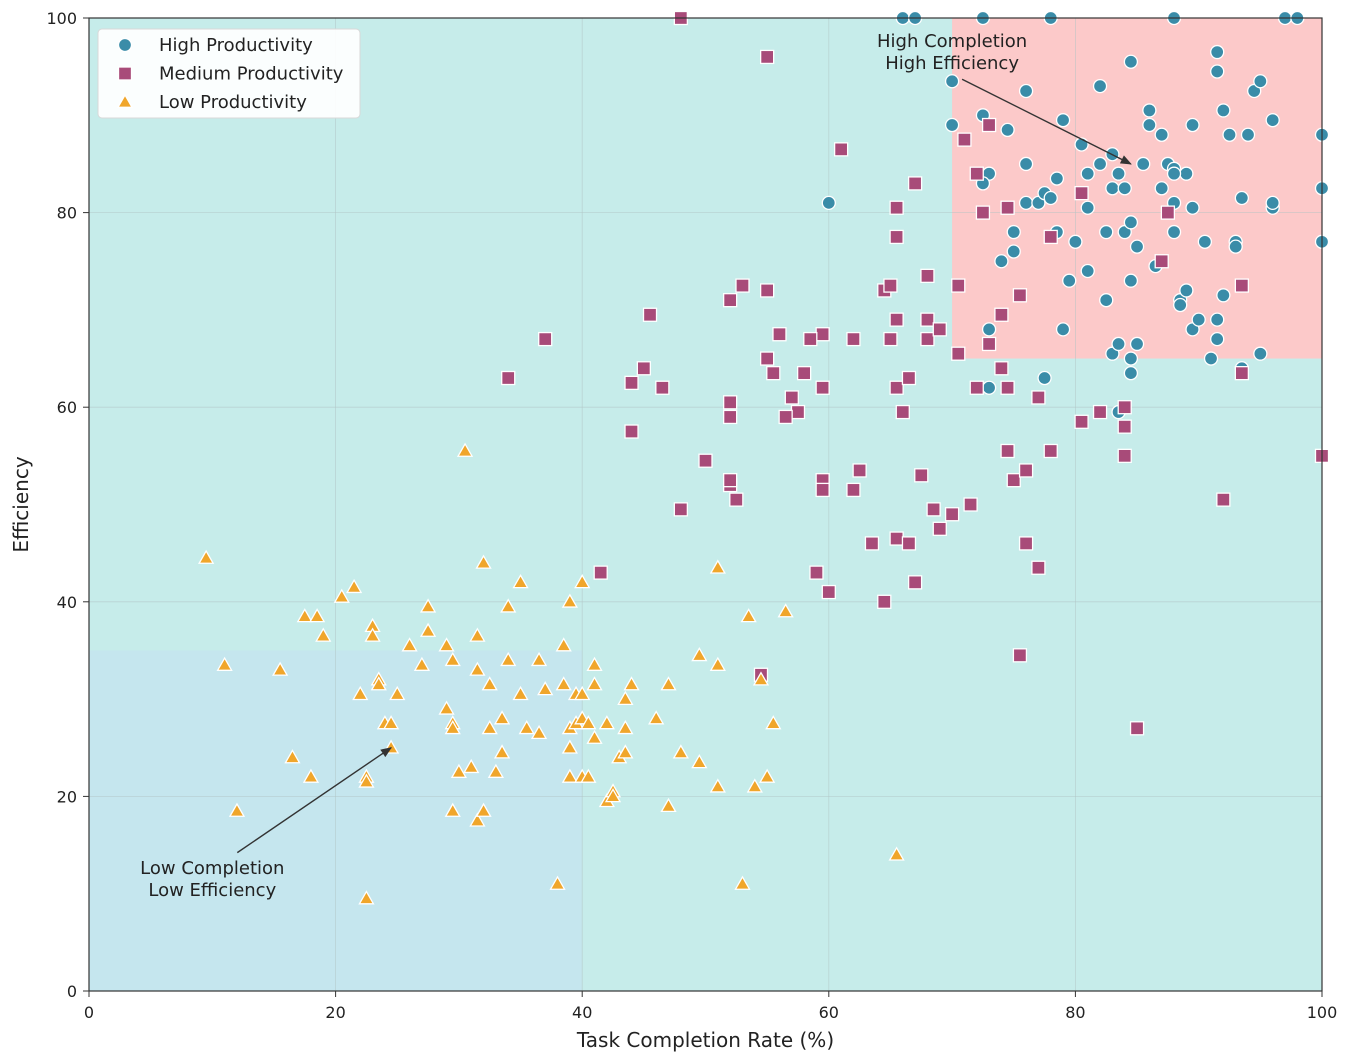  What do you see at coordinates (952, 63) in the screenshot?
I see `annotation-text: High Efficiency` at bounding box center [952, 63].